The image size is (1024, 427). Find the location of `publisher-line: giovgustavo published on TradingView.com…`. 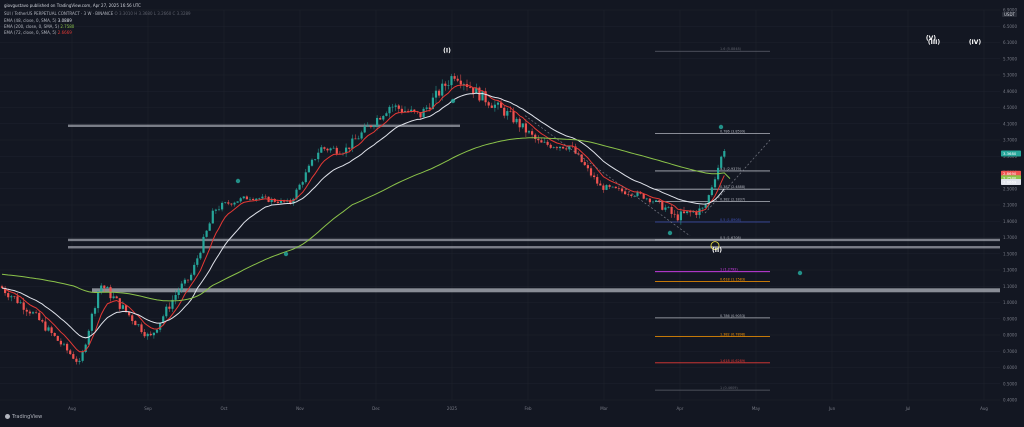

publisher-line: giovgustavo published on TradingView.com… is located at coordinates (72, 5).